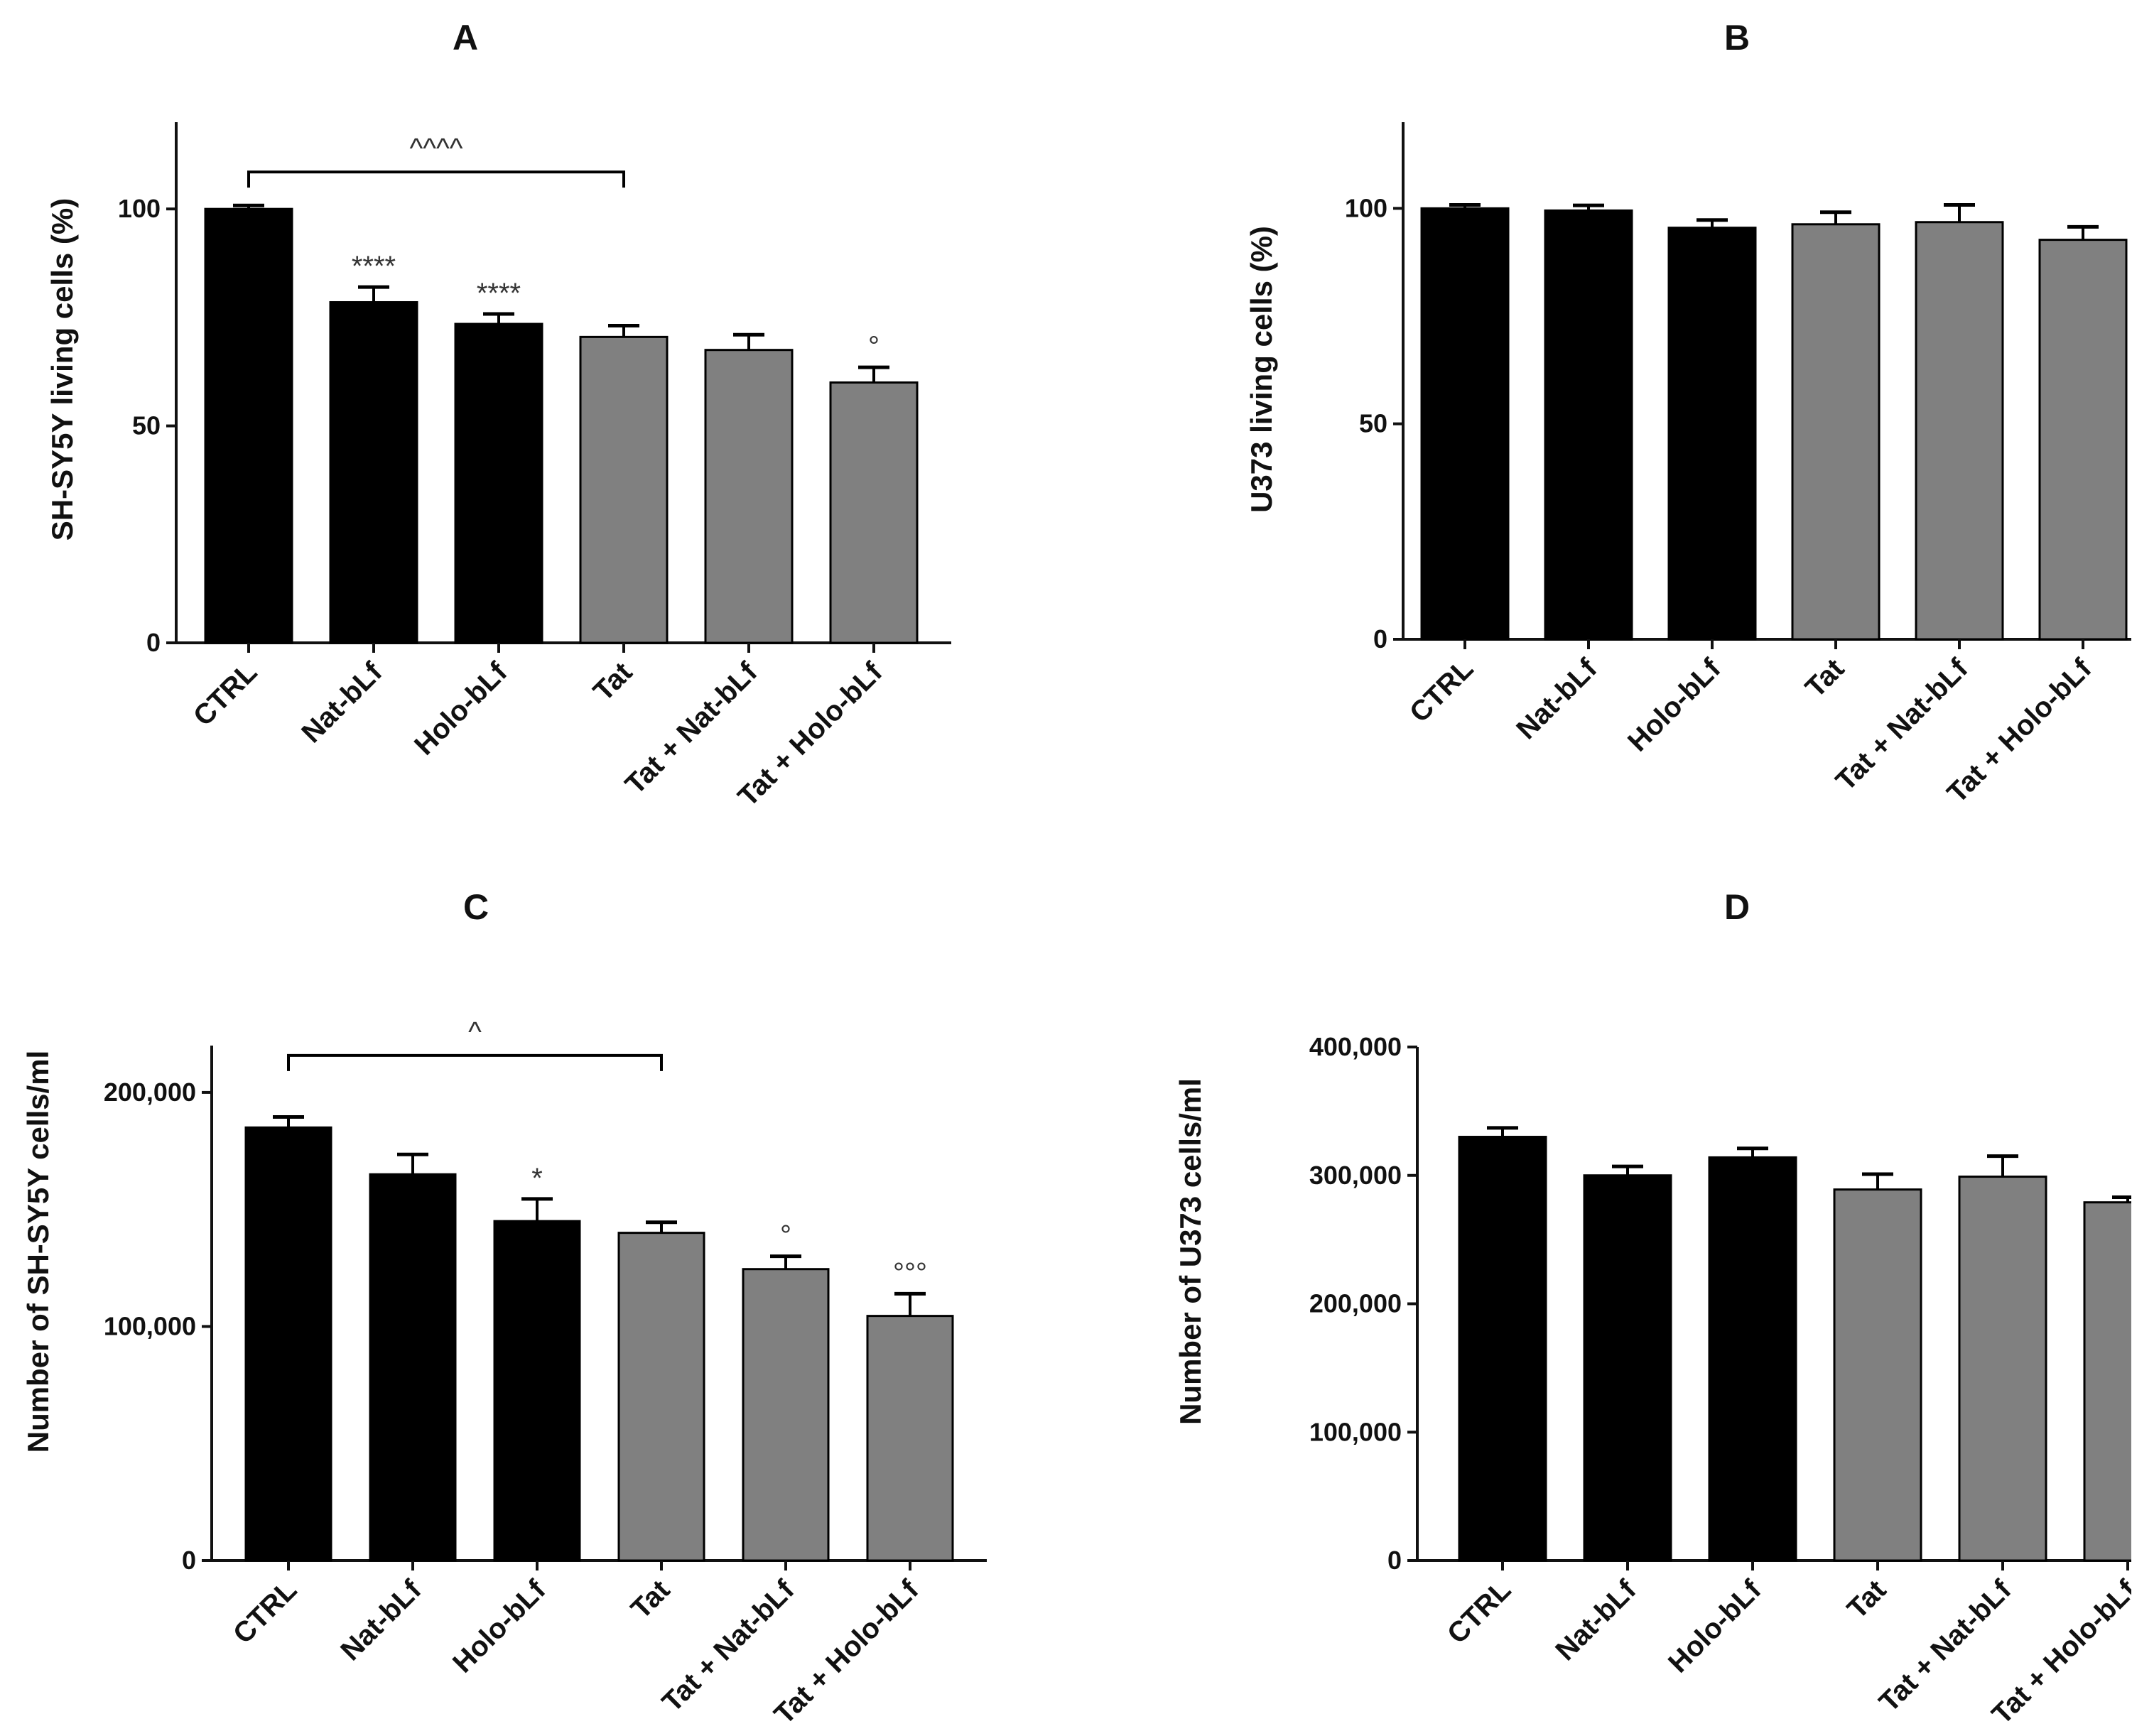  I want to click on bracket-label: ^, so click(475, 1032).